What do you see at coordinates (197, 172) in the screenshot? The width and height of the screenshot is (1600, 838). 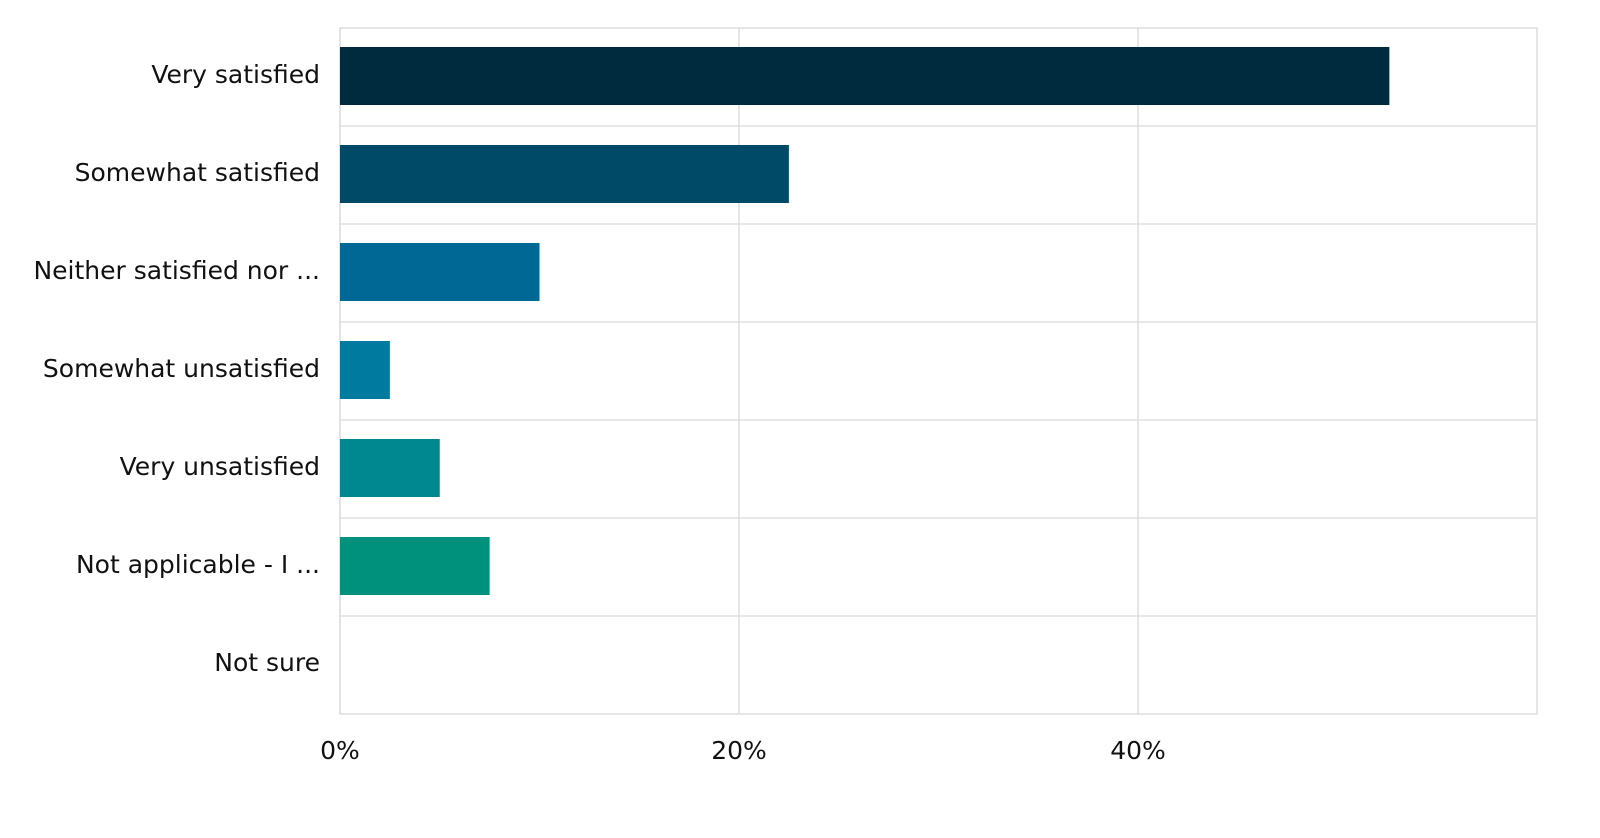 I see `y-tick-label: Somewhat satisfied` at bounding box center [197, 172].